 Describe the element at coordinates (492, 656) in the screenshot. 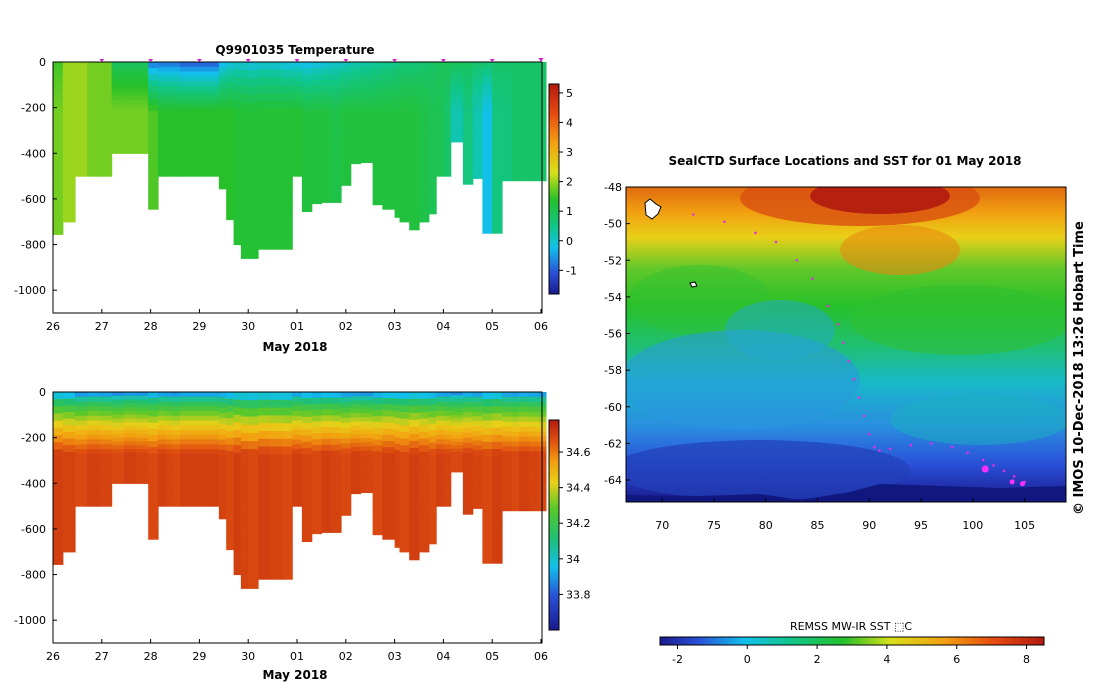

I see `x-tick-label: 05` at that location.